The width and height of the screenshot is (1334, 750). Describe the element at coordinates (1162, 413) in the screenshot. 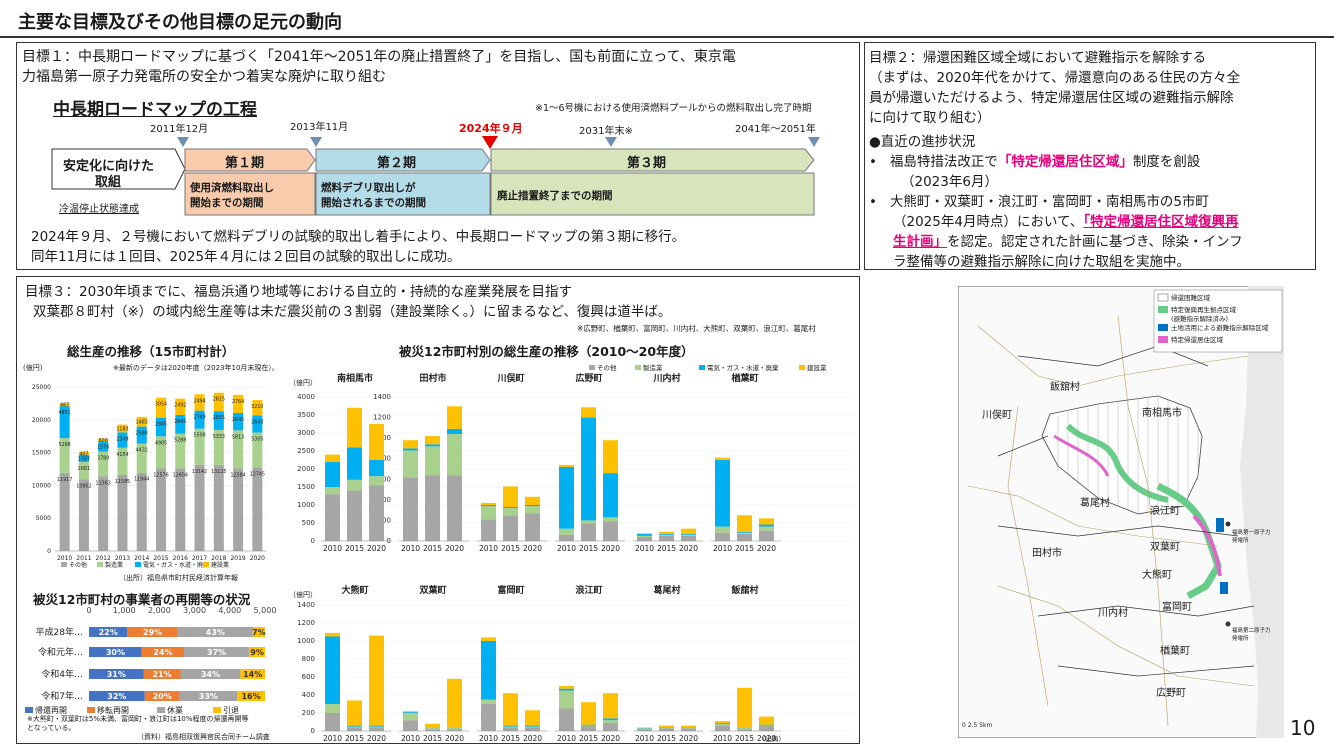

I see `map-place-minamisoma: 南相馬市` at that location.